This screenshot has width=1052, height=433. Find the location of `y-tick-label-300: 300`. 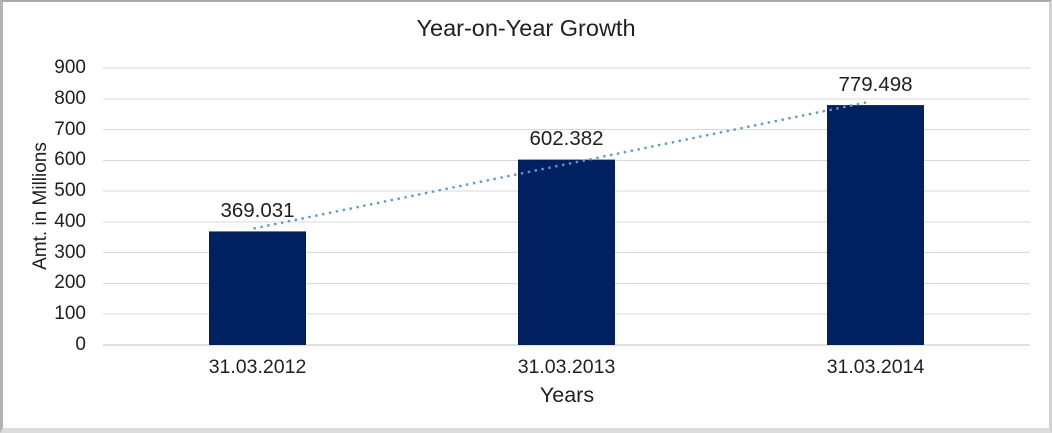

y-tick-label-300: 300 is located at coordinates (70, 252).